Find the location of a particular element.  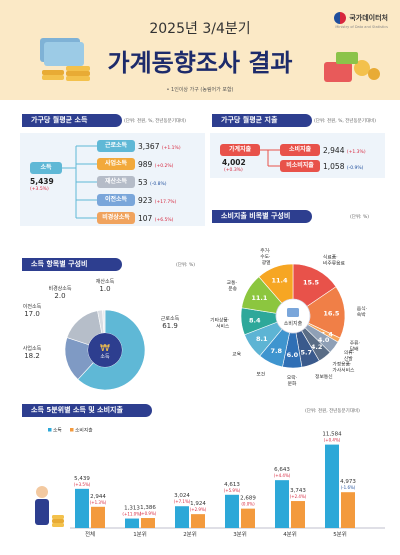

income-item-value: 3,367 (+1.1%) is located at coordinates (159, 146).